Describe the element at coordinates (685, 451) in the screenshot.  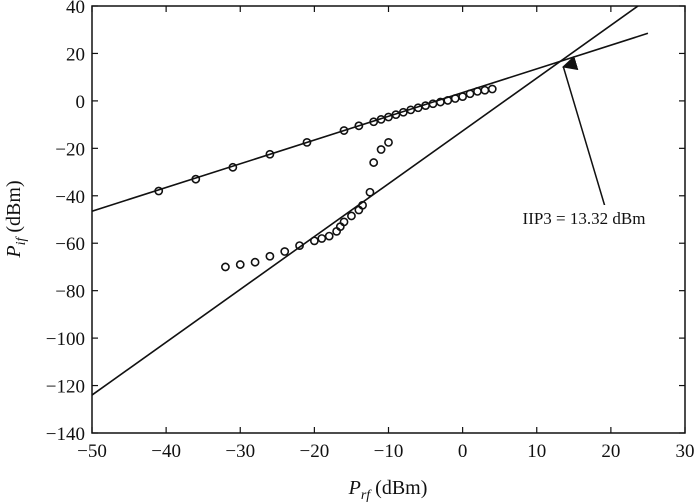
I see `x-tick-label: 30` at that location.